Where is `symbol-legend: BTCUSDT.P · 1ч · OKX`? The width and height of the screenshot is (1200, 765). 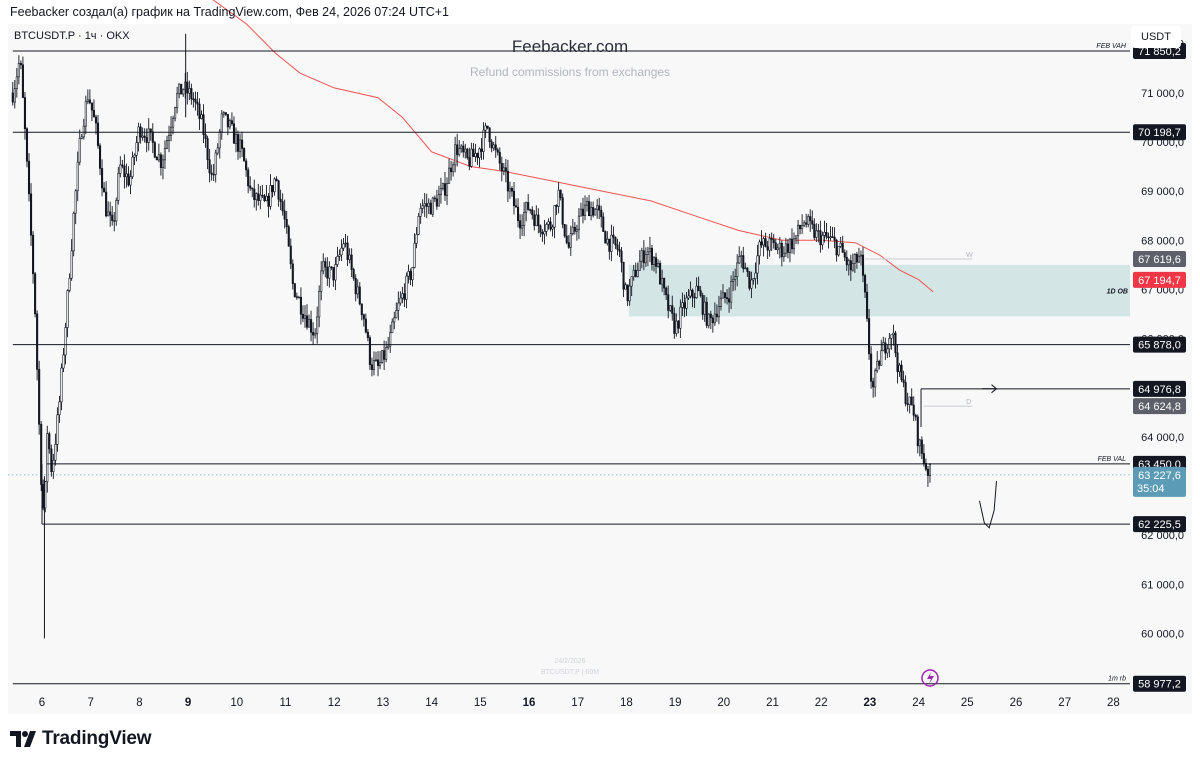 symbol-legend: BTCUSDT.P · 1ч · OKX is located at coordinates (72, 36).